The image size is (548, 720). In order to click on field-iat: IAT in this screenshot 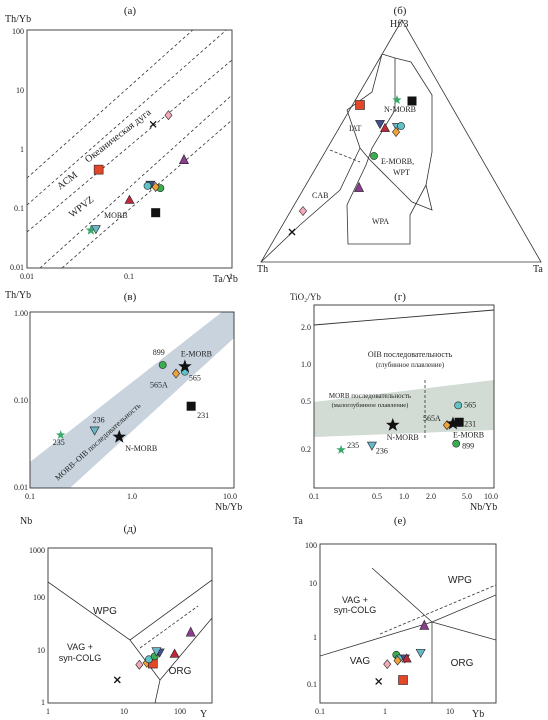, I will do `click(355, 128)`.